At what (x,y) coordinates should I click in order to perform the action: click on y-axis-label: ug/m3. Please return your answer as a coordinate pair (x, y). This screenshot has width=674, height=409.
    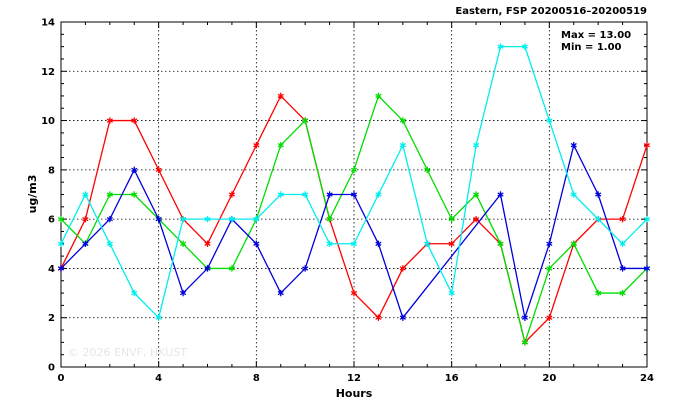
    Looking at the image, I should click on (32, 194).